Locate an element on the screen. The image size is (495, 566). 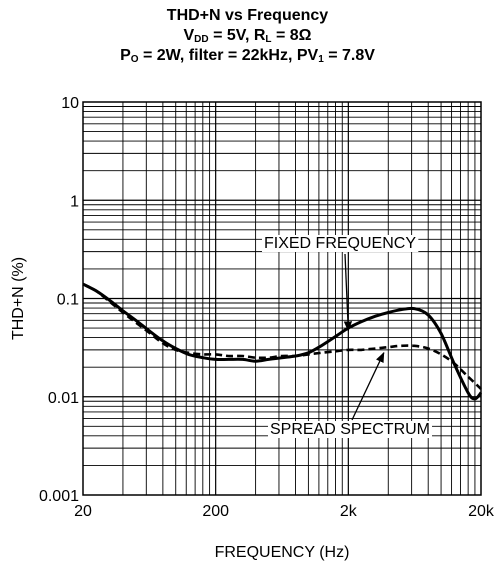
annotation-arrow-spread-spectrum is located at coordinates (368, 386).